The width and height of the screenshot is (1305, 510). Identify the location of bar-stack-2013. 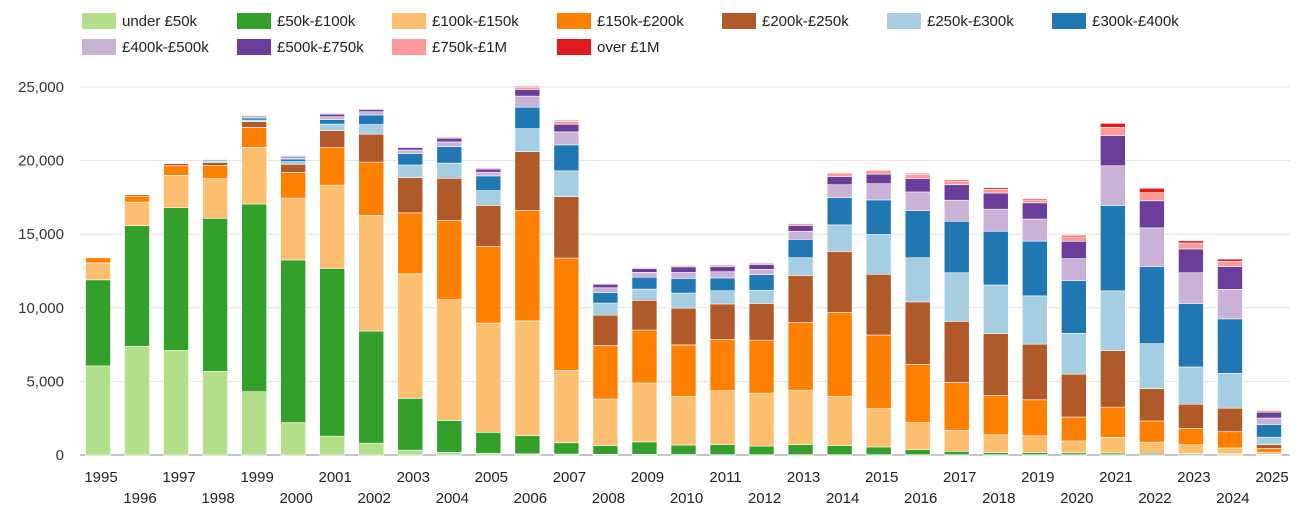
(800, 339).